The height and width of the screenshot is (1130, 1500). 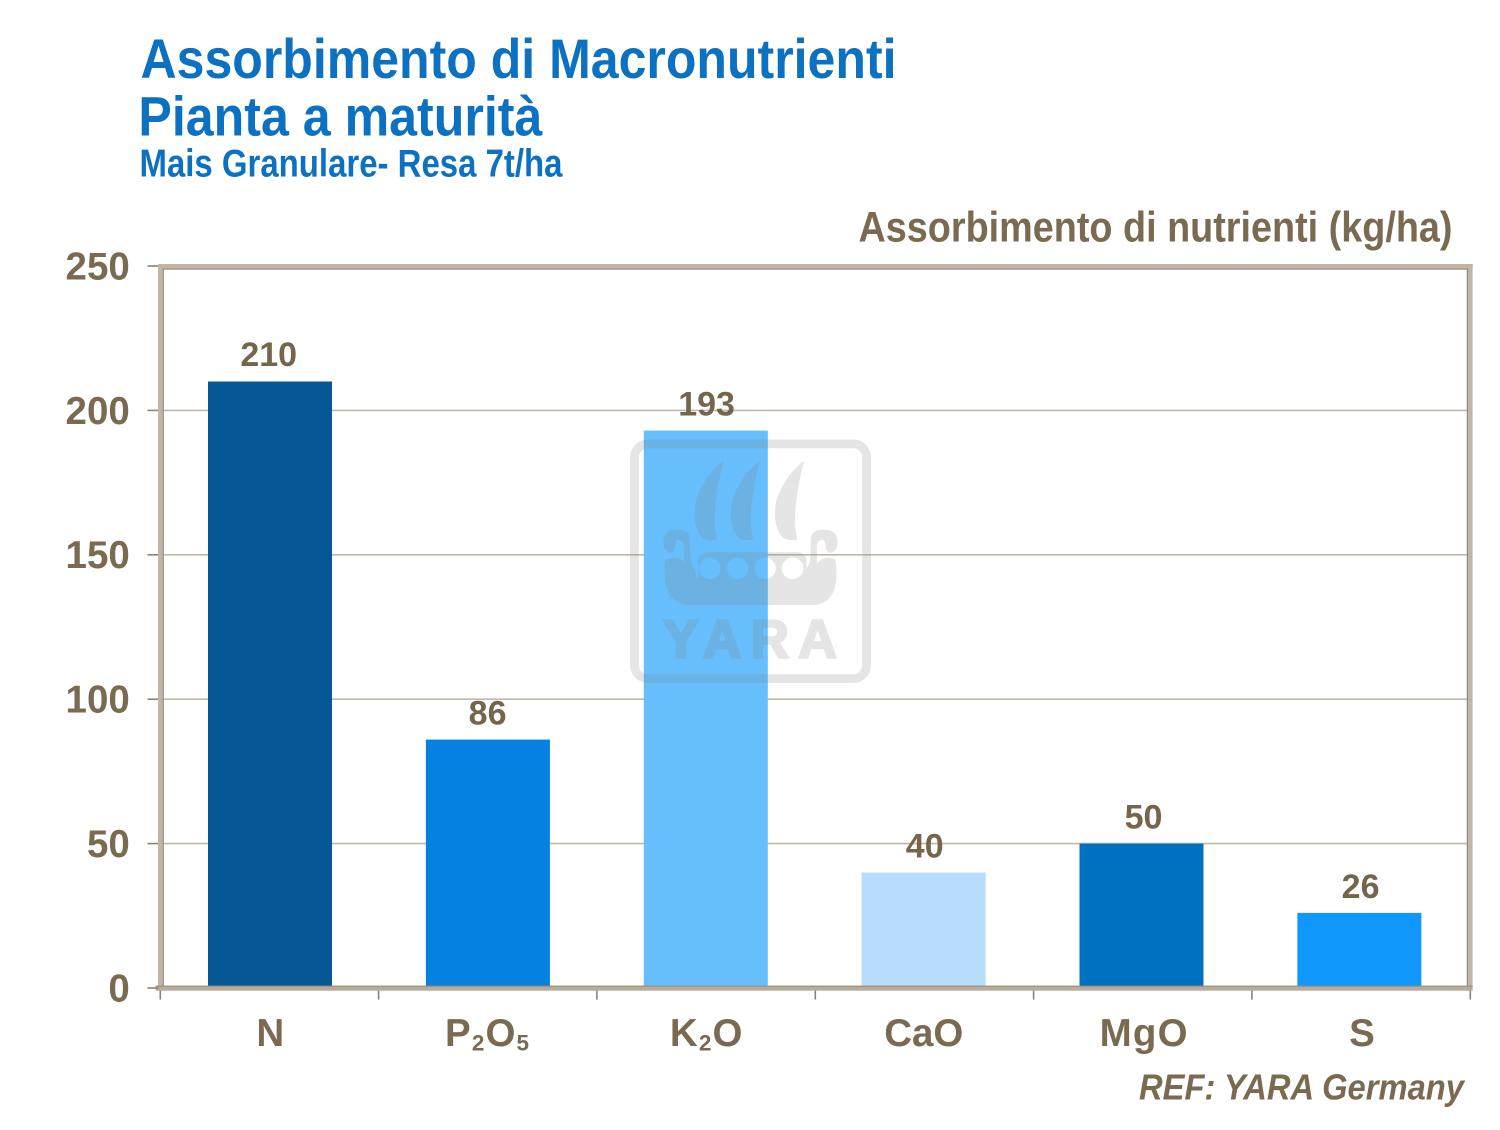 What do you see at coordinates (1361, 887) in the screenshot?
I see `svg-text: 26` at bounding box center [1361, 887].